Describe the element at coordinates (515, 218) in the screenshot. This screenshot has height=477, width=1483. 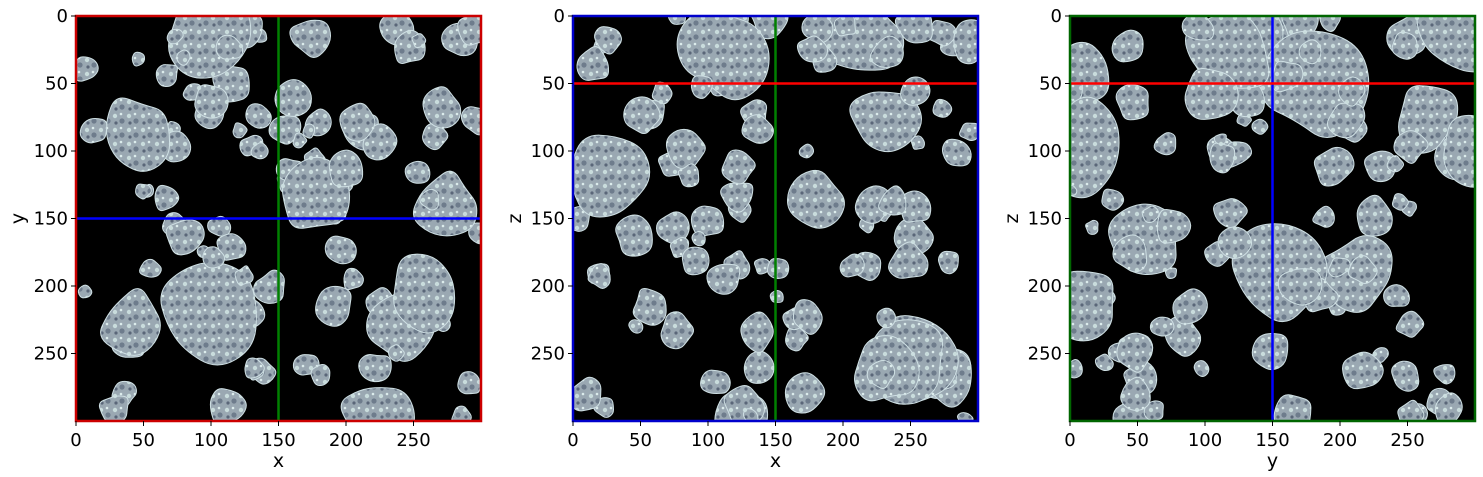
I see `y-axis-label: z` at that location.